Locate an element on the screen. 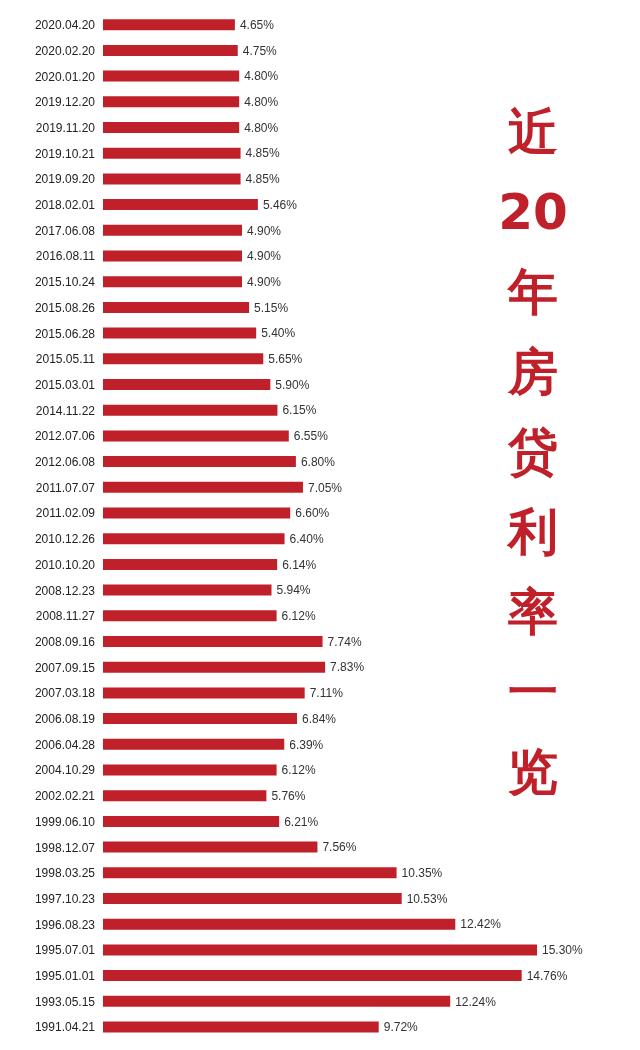 This screenshot has height=1050, width=640. data-label: 6.40% is located at coordinates (306, 538).